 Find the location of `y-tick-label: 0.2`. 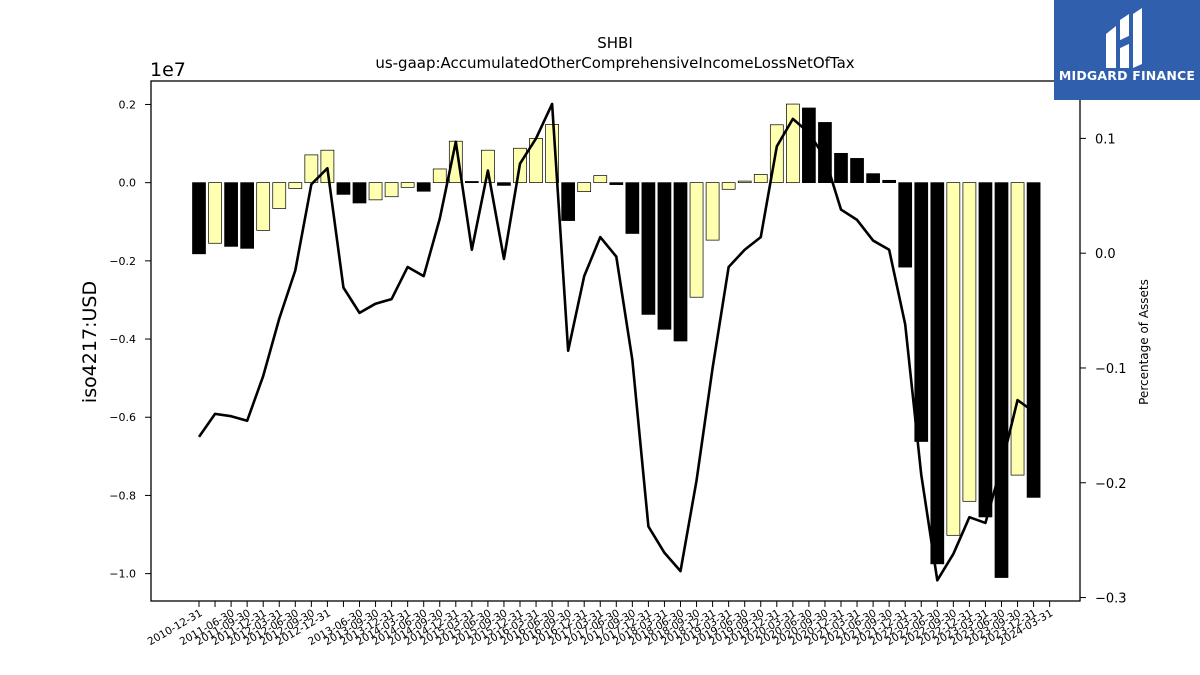

y-tick-label: 0.2 is located at coordinates (128, 104).